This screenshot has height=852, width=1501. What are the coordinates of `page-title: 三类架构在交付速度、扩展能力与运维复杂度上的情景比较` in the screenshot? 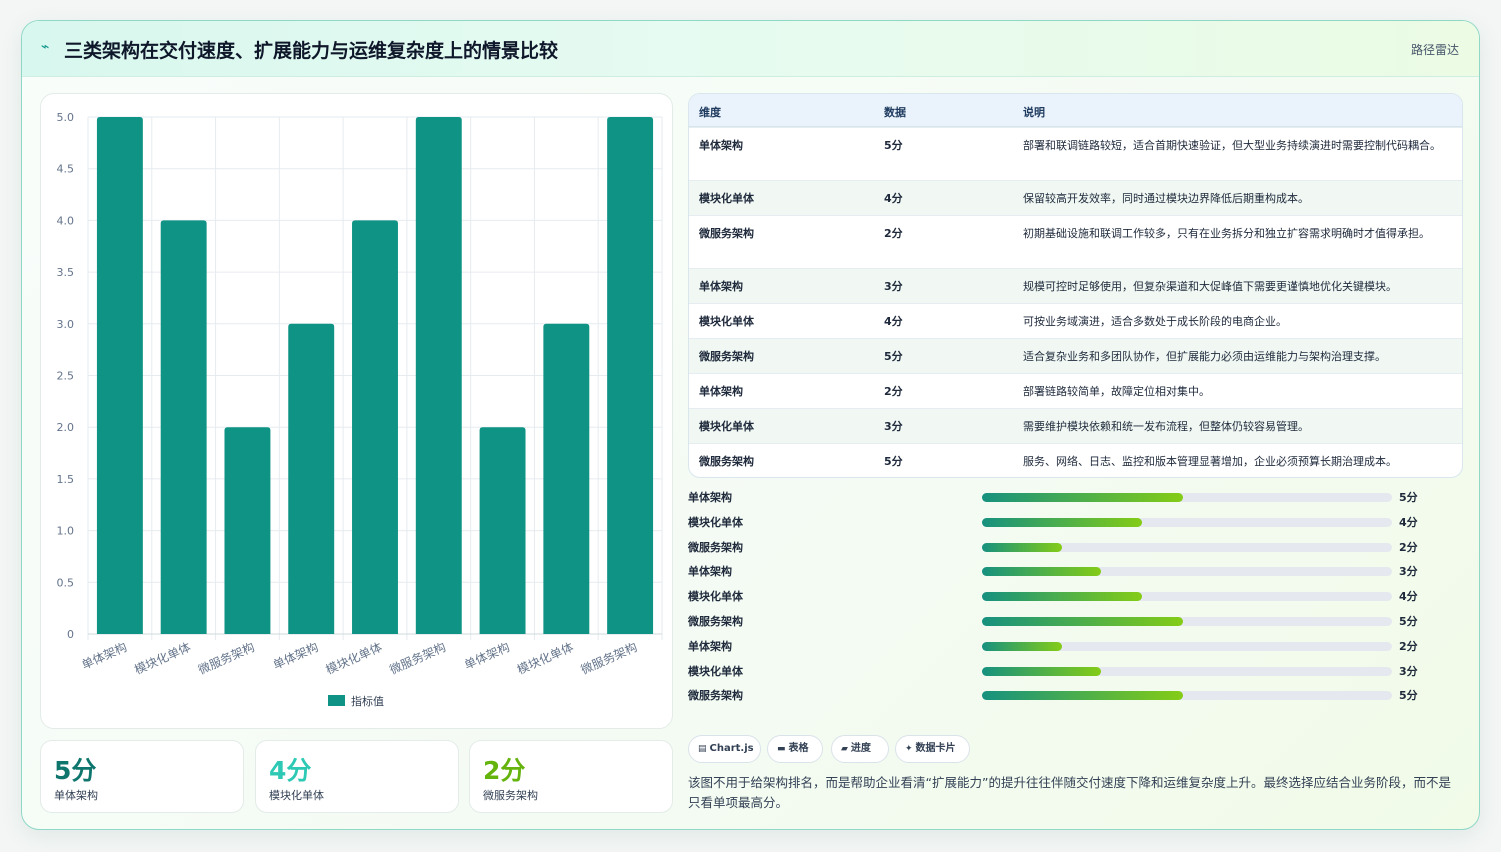 It's located at (311, 51).